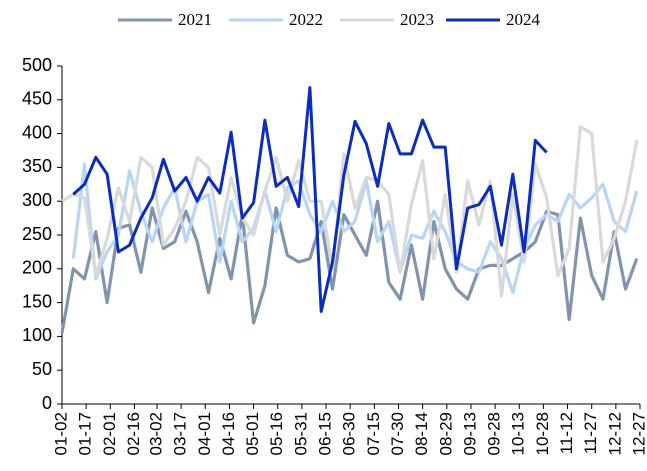 The height and width of the screenshot is (471, 647). Describe the element at coordinates (37, 234) in the screenshot. I see `y-tick-label: 250` at that location.